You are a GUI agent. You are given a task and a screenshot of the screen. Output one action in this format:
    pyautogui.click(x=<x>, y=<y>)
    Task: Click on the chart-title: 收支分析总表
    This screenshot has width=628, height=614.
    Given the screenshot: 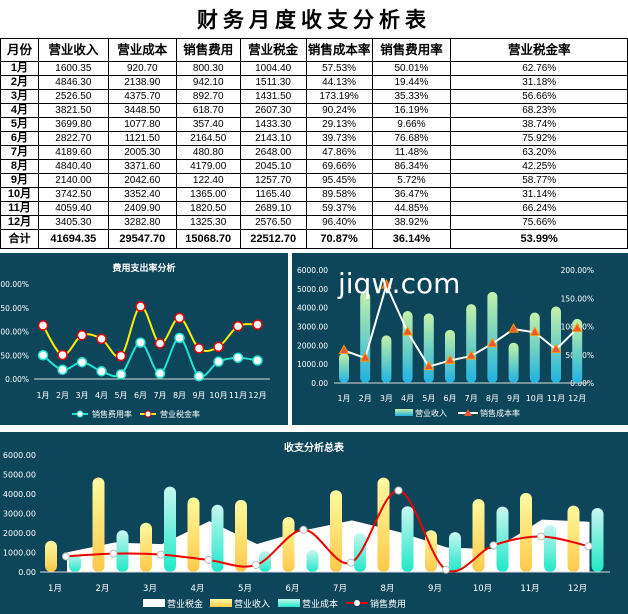 What is the action you would take?
    pyautogui.click(x=314, y=447)
    